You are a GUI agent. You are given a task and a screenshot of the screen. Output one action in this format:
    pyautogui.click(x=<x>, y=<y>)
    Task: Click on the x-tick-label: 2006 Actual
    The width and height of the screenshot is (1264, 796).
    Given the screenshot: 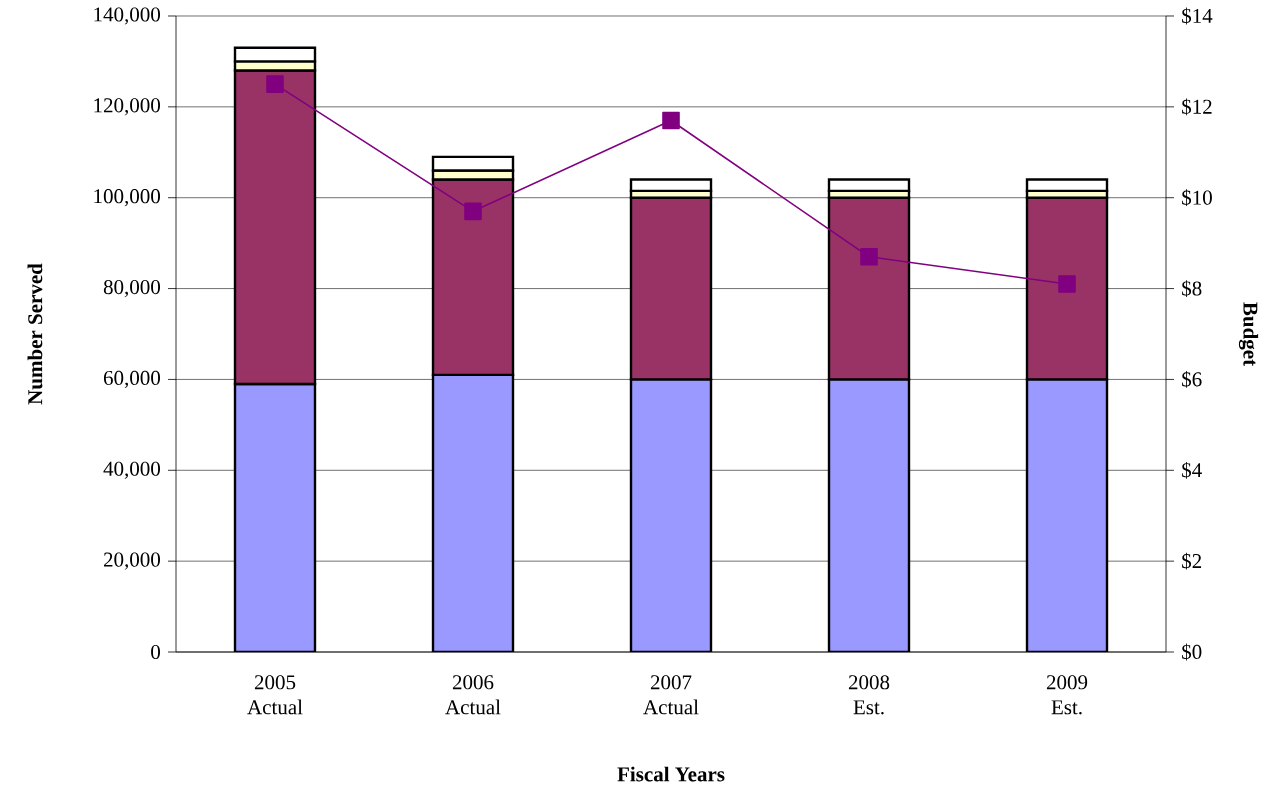 What is the action you would take?
    pyautogui.click(x=473, y=695)
    